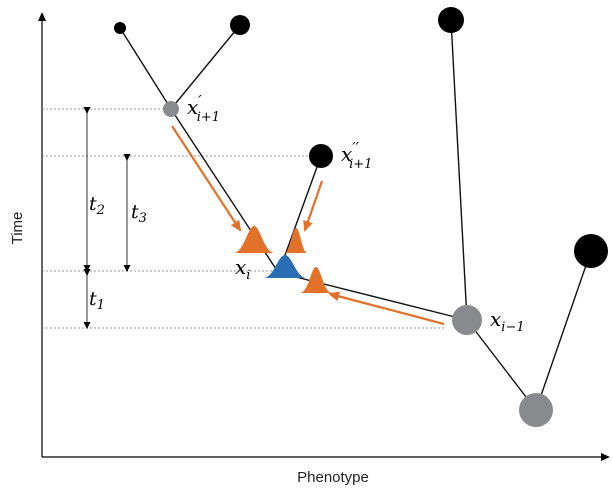 This screenshot has height=490, width=613. What do you see at coordinates (205, 67) in the screenshot?
I see `edge-leaf2-to-xprime` at bounding box center [205, 67].